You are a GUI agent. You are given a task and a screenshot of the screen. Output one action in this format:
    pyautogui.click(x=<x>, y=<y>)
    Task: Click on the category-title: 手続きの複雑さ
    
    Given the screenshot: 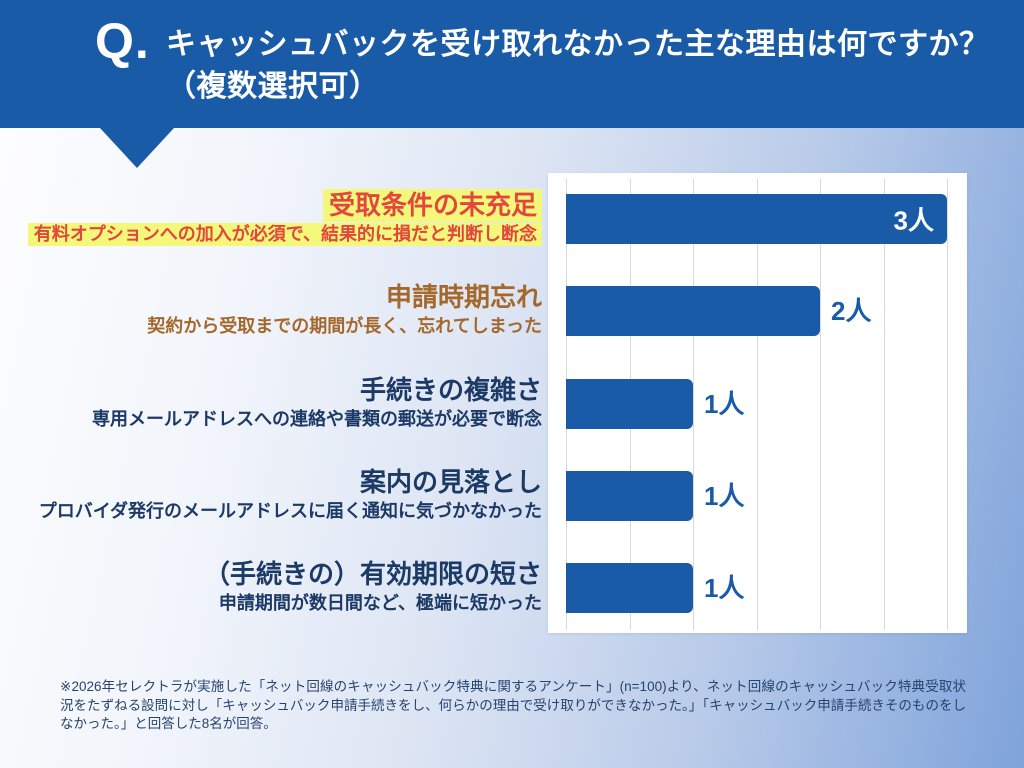 What is the action you would take?
    pyautogui.click(x=450, y=389)
    